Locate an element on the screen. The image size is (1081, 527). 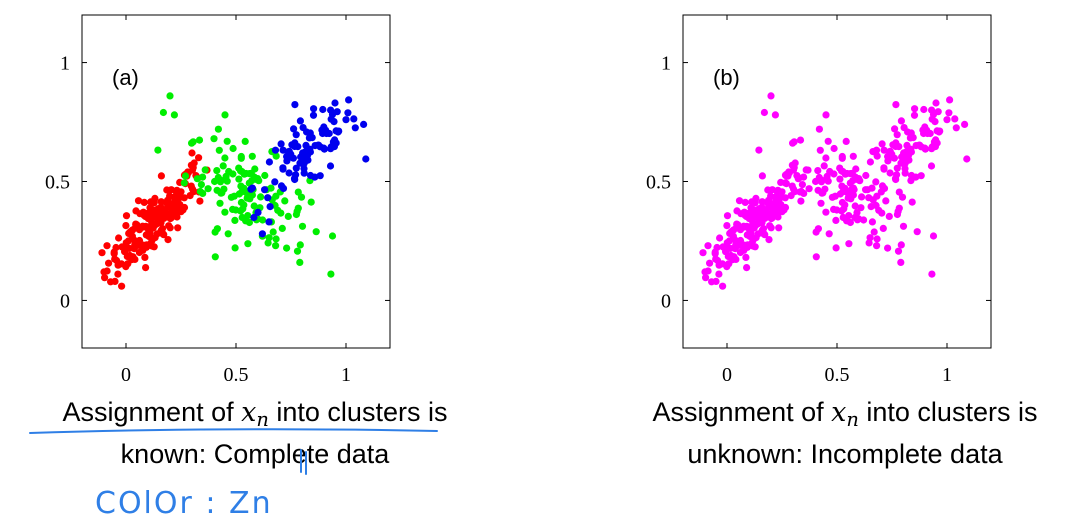
caption-a-line-2: known: Complete data is located at coordinates (255, 453).